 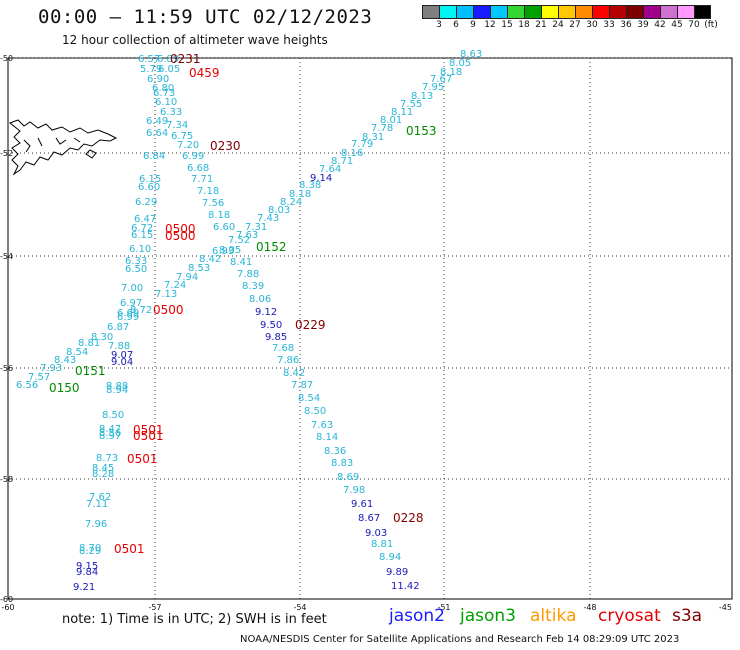 I want to click on wave-height-value: 8.05, so click(x=230, y=250).